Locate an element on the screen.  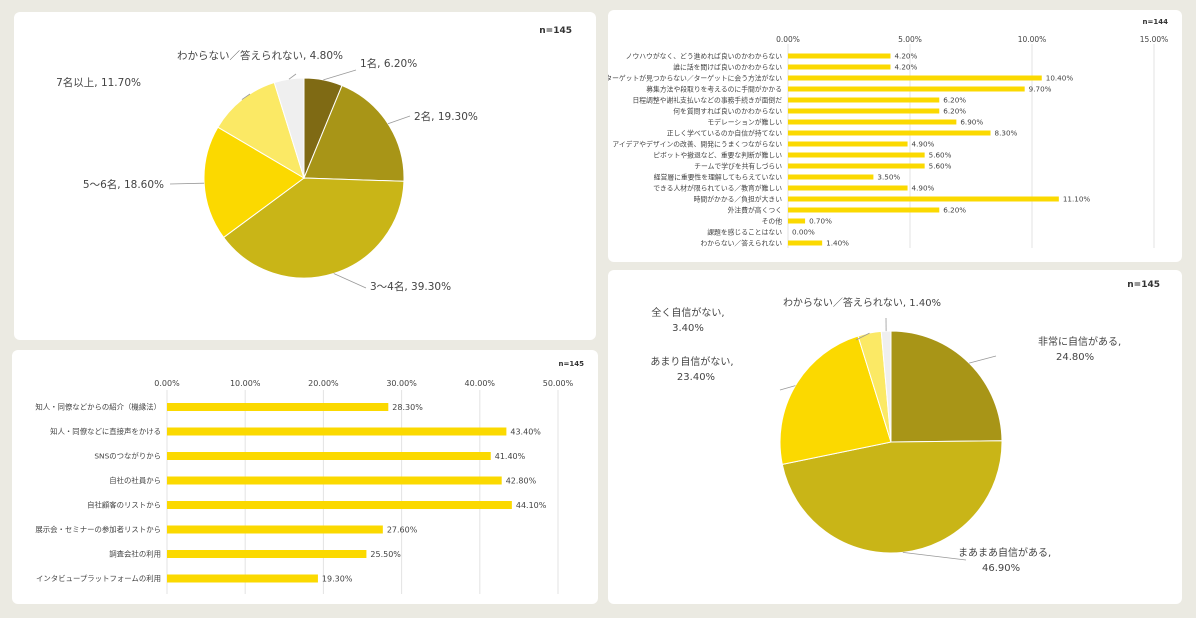
bar-value-label: 19.30% is located at coordinates (337, 578).